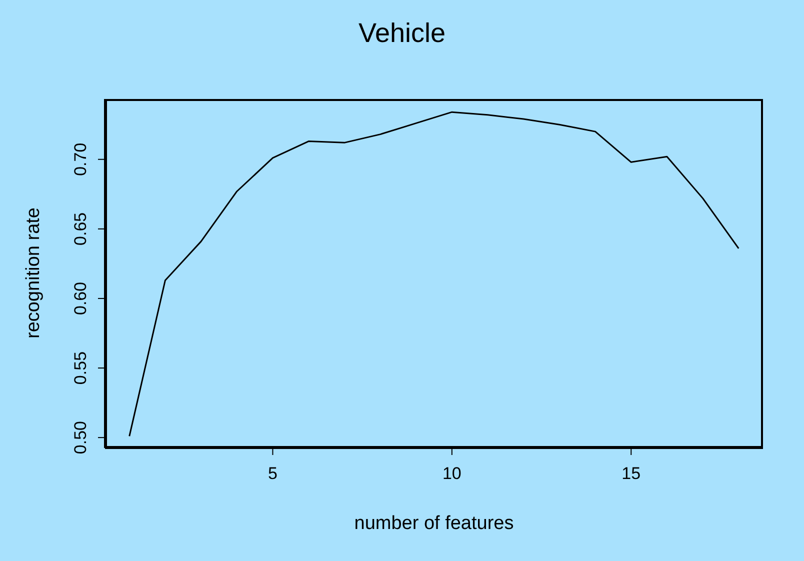 The width and height of the screenshot is (804, 561). What do you see at coordinates (80, 229) in the screenshot?
I see `y-tick-label: 0.65` at bounding box center [80, 229].